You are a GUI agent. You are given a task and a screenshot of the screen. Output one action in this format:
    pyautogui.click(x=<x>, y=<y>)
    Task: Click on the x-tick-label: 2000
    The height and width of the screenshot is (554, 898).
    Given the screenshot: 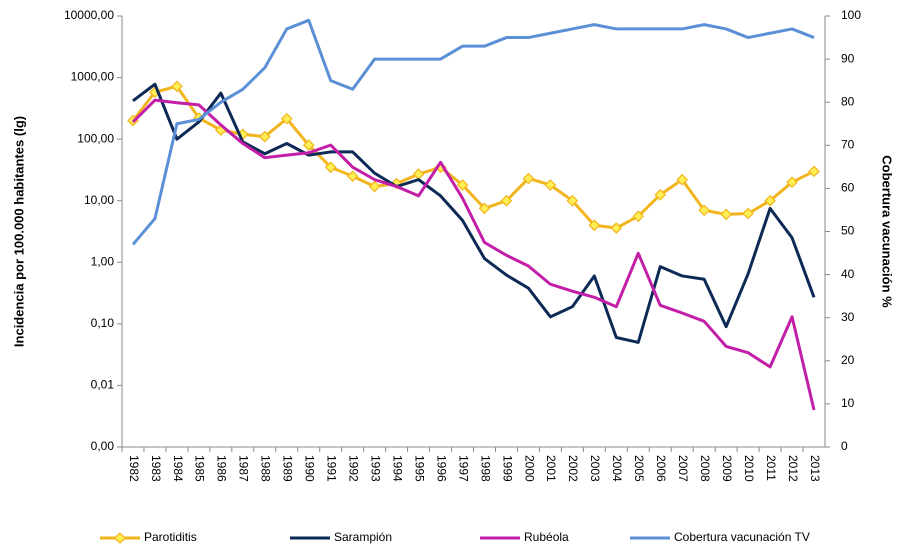 What is the action you would take?
    pyautogui.click(x=529, y=468)
    